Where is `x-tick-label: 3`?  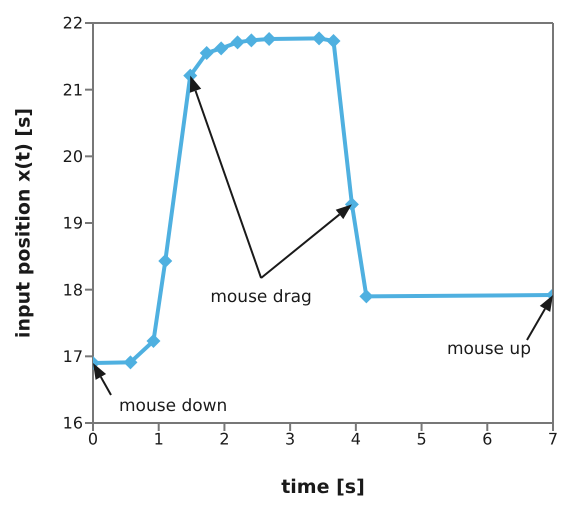 x-tick-label: 3 is located at coordinates (290, 438).